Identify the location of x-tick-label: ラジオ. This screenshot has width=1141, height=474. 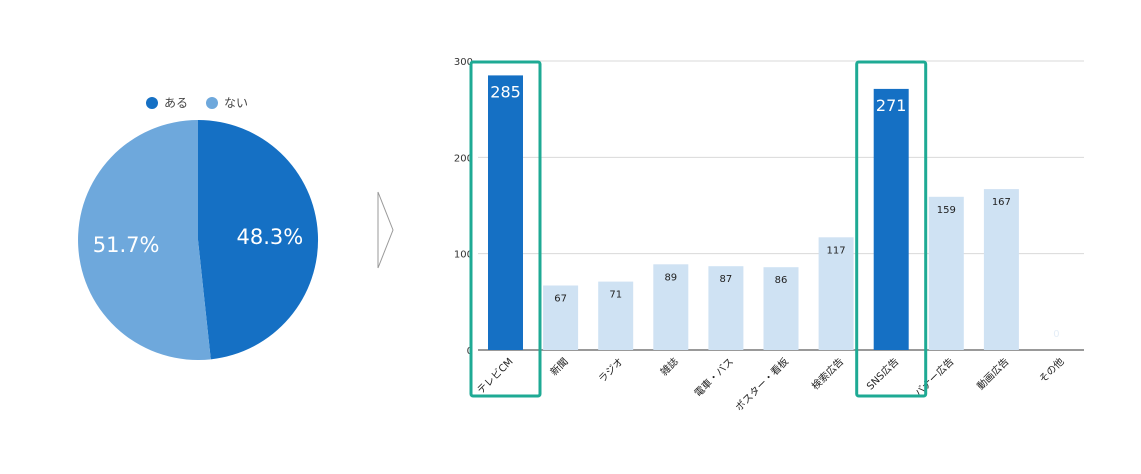
(611, 371).